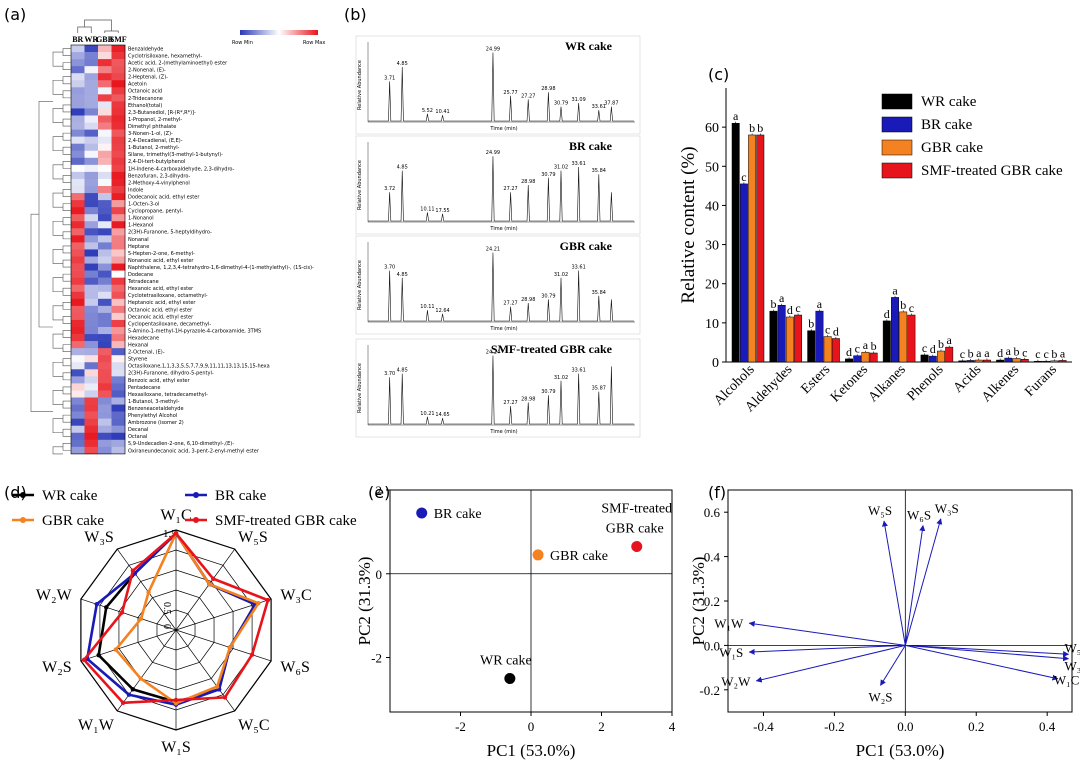  Describe the element at coordinates (672, 726) in the screenshot. I see `score-x-tick-label: 4` at that location.